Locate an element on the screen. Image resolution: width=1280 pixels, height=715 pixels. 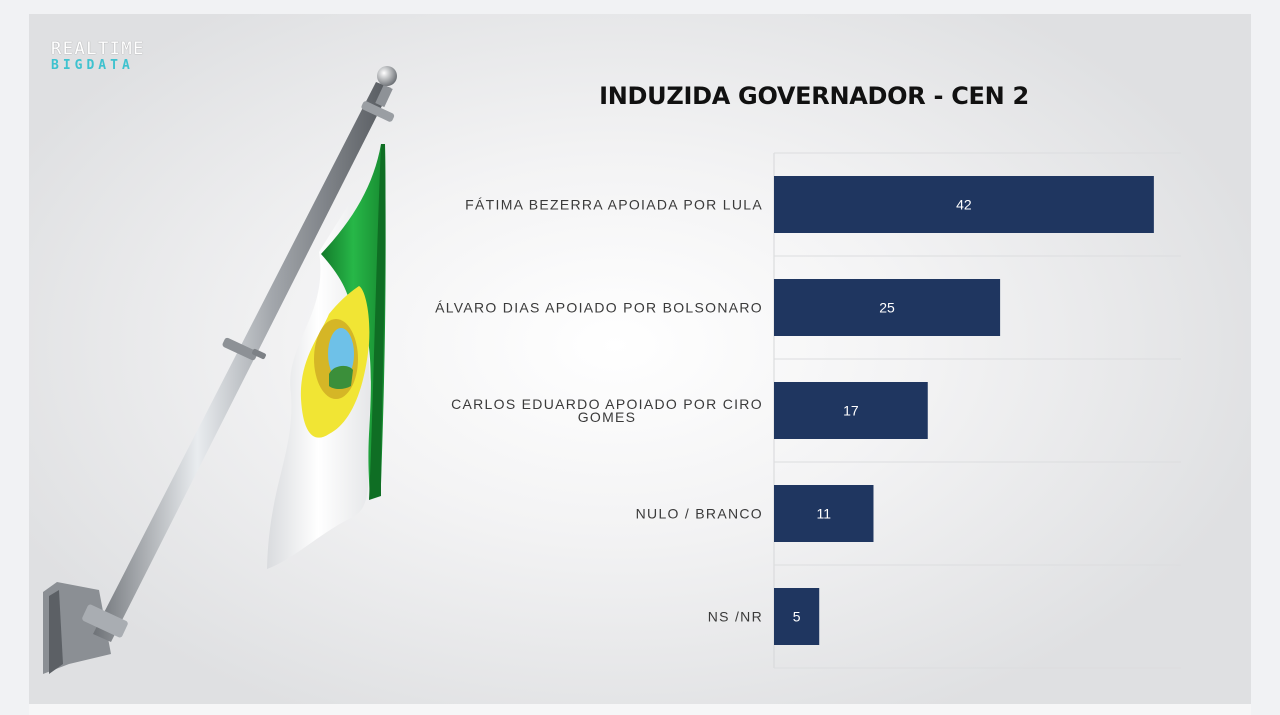
bar-value-label-3: 11 is located at coordinates (823, 514).